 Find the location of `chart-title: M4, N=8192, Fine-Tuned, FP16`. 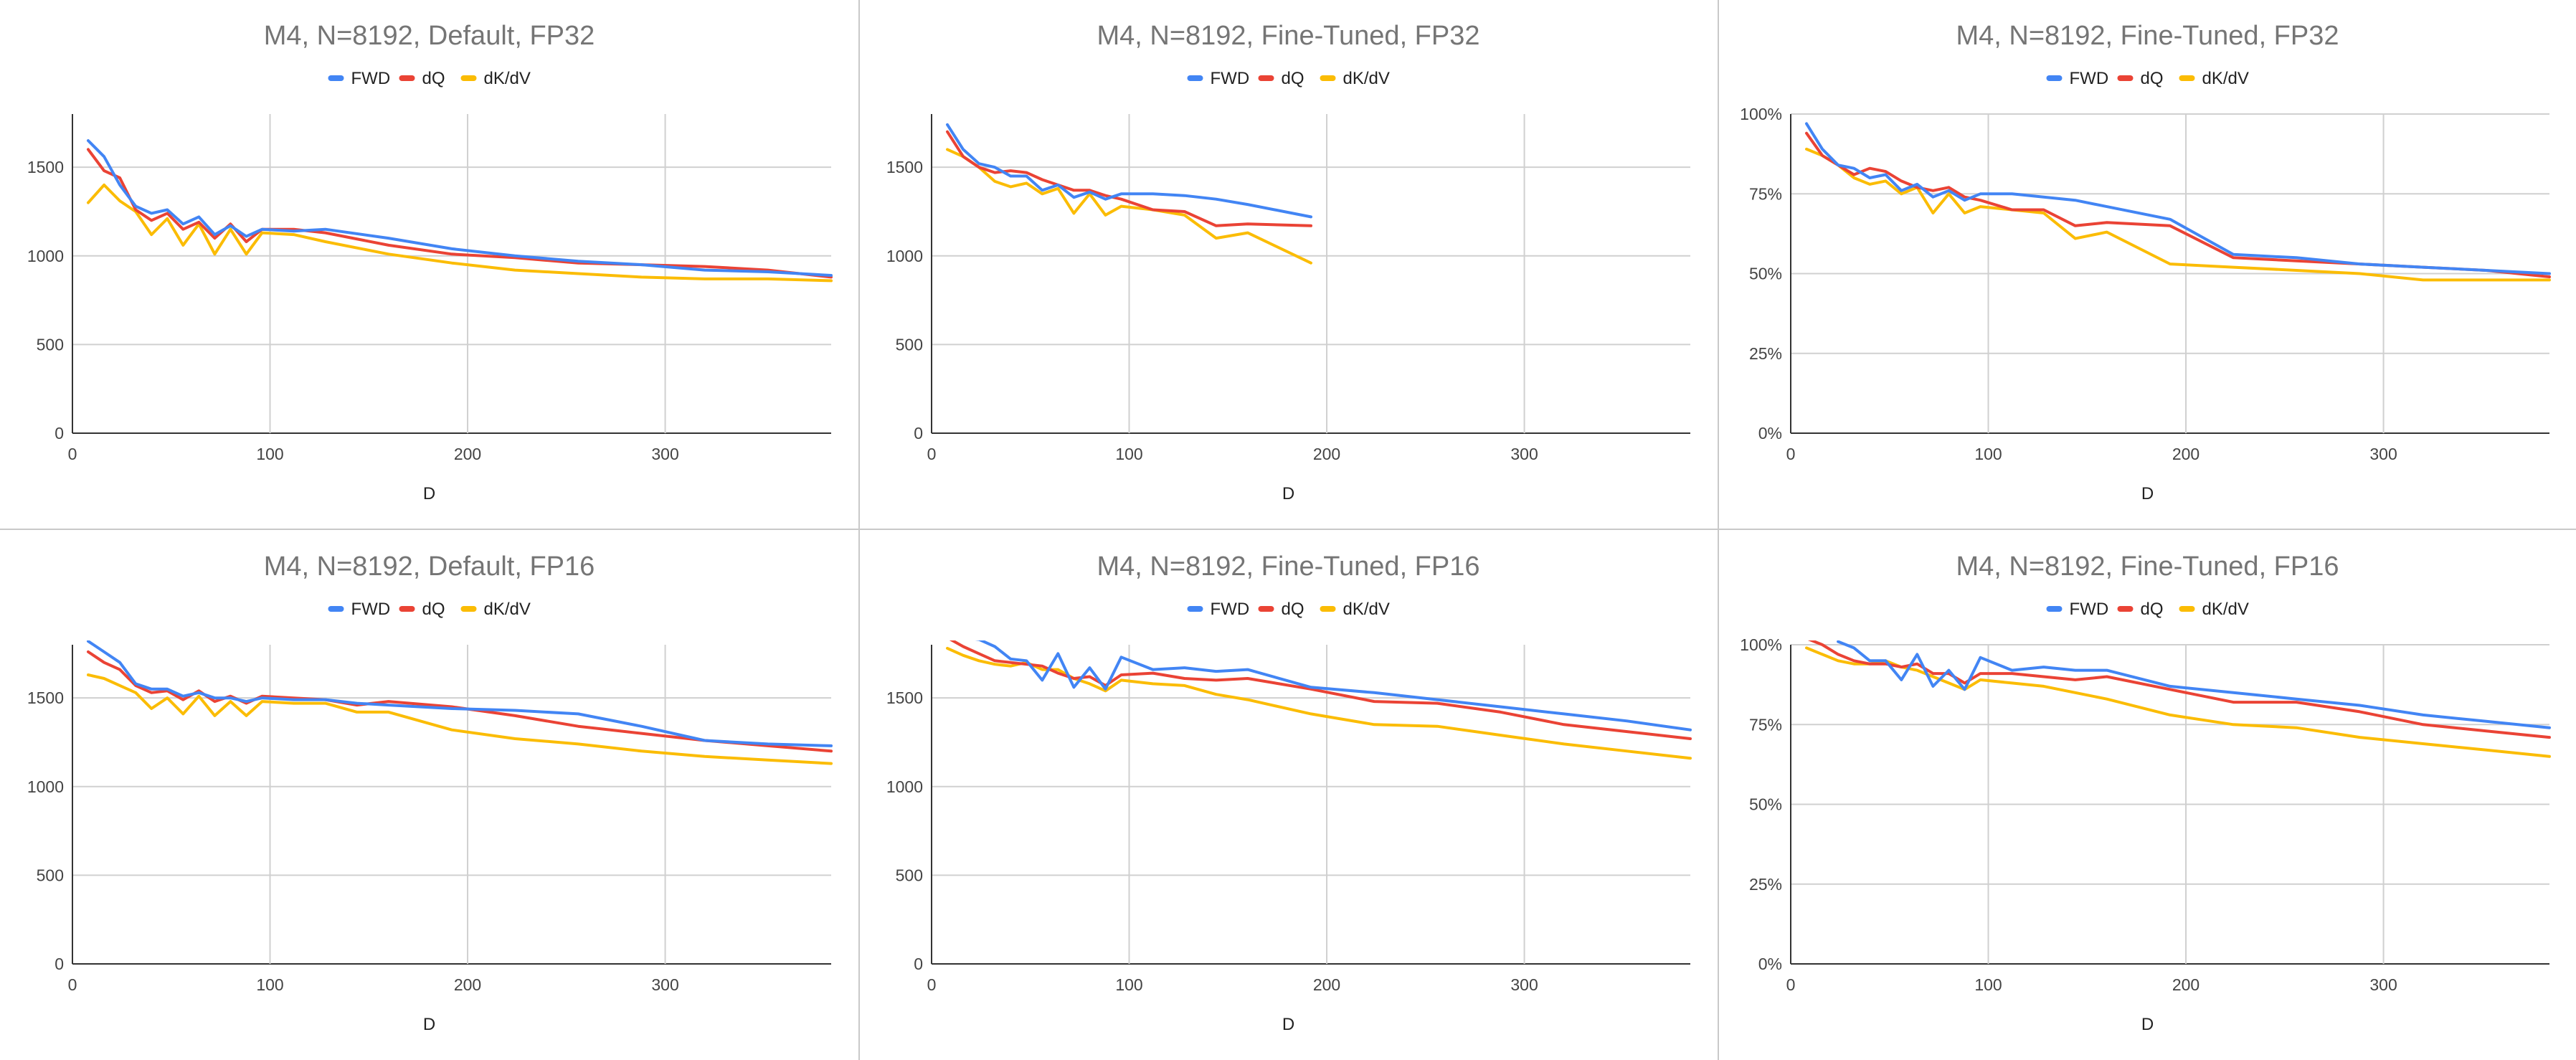

chart-title: M4, N=8192, Fine-Tuned, FP16 is located at coordinates (2147, 567).